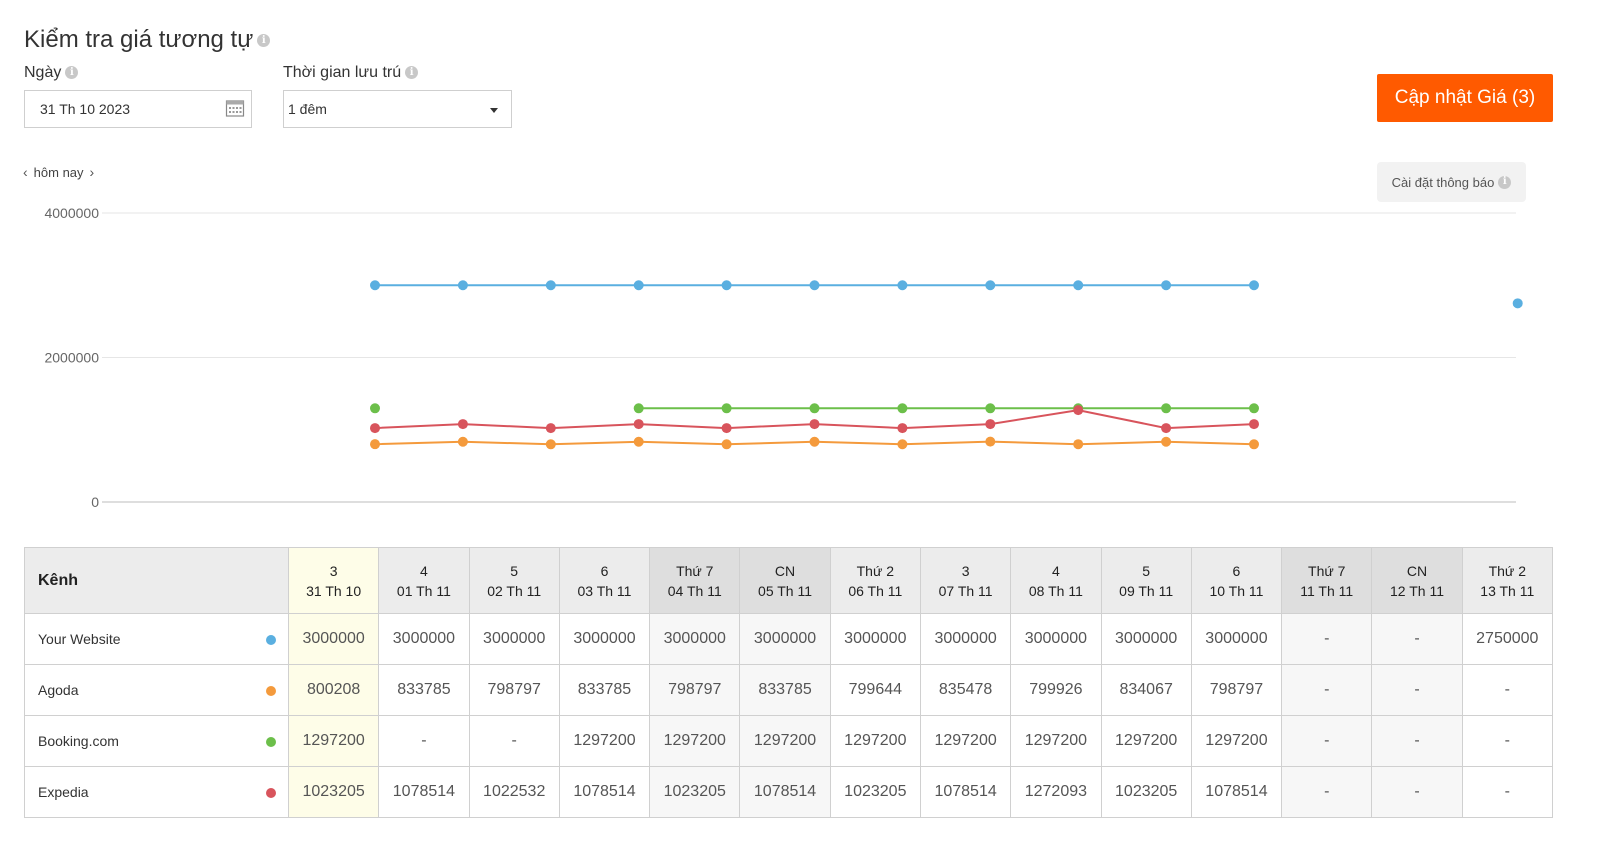 The image size is (1600, 858). Describe the element at coordinates (494, 110) in the screenshot. I see `chevron-down-icon` at that location.